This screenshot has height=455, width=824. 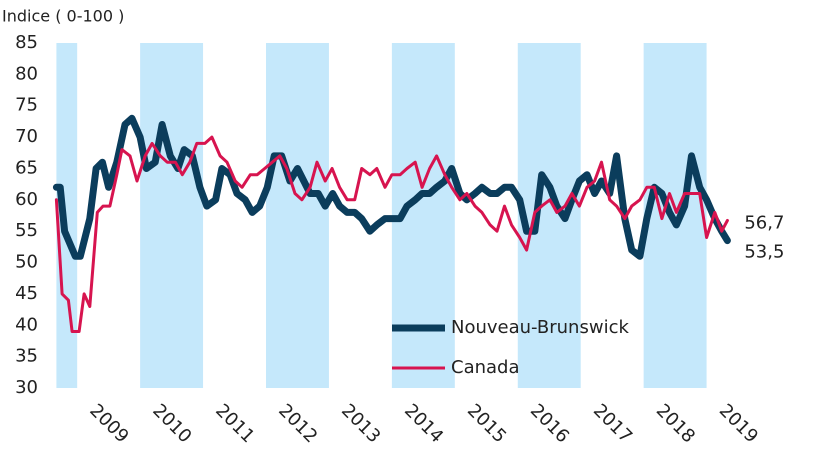 I want to click on x-tick-label: 2011, so click(x=234, y=423).